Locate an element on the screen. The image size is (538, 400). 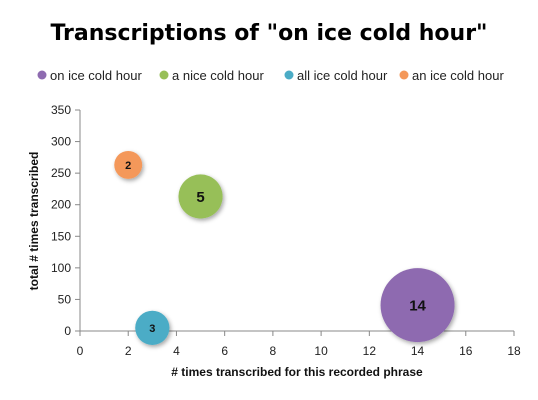
legend-item-an-ice-cold-hour: an ice cold hour is located at coordinates (451, 75).